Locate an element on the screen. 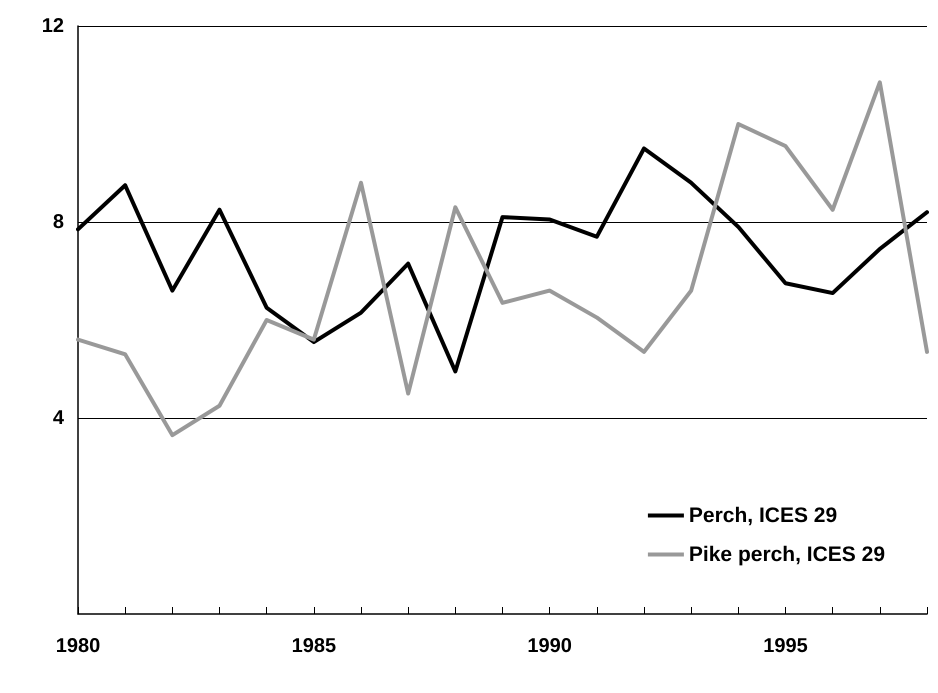 The image size is (938, 693). x-tick-label: 1995 is located at coordinates (785, 646).